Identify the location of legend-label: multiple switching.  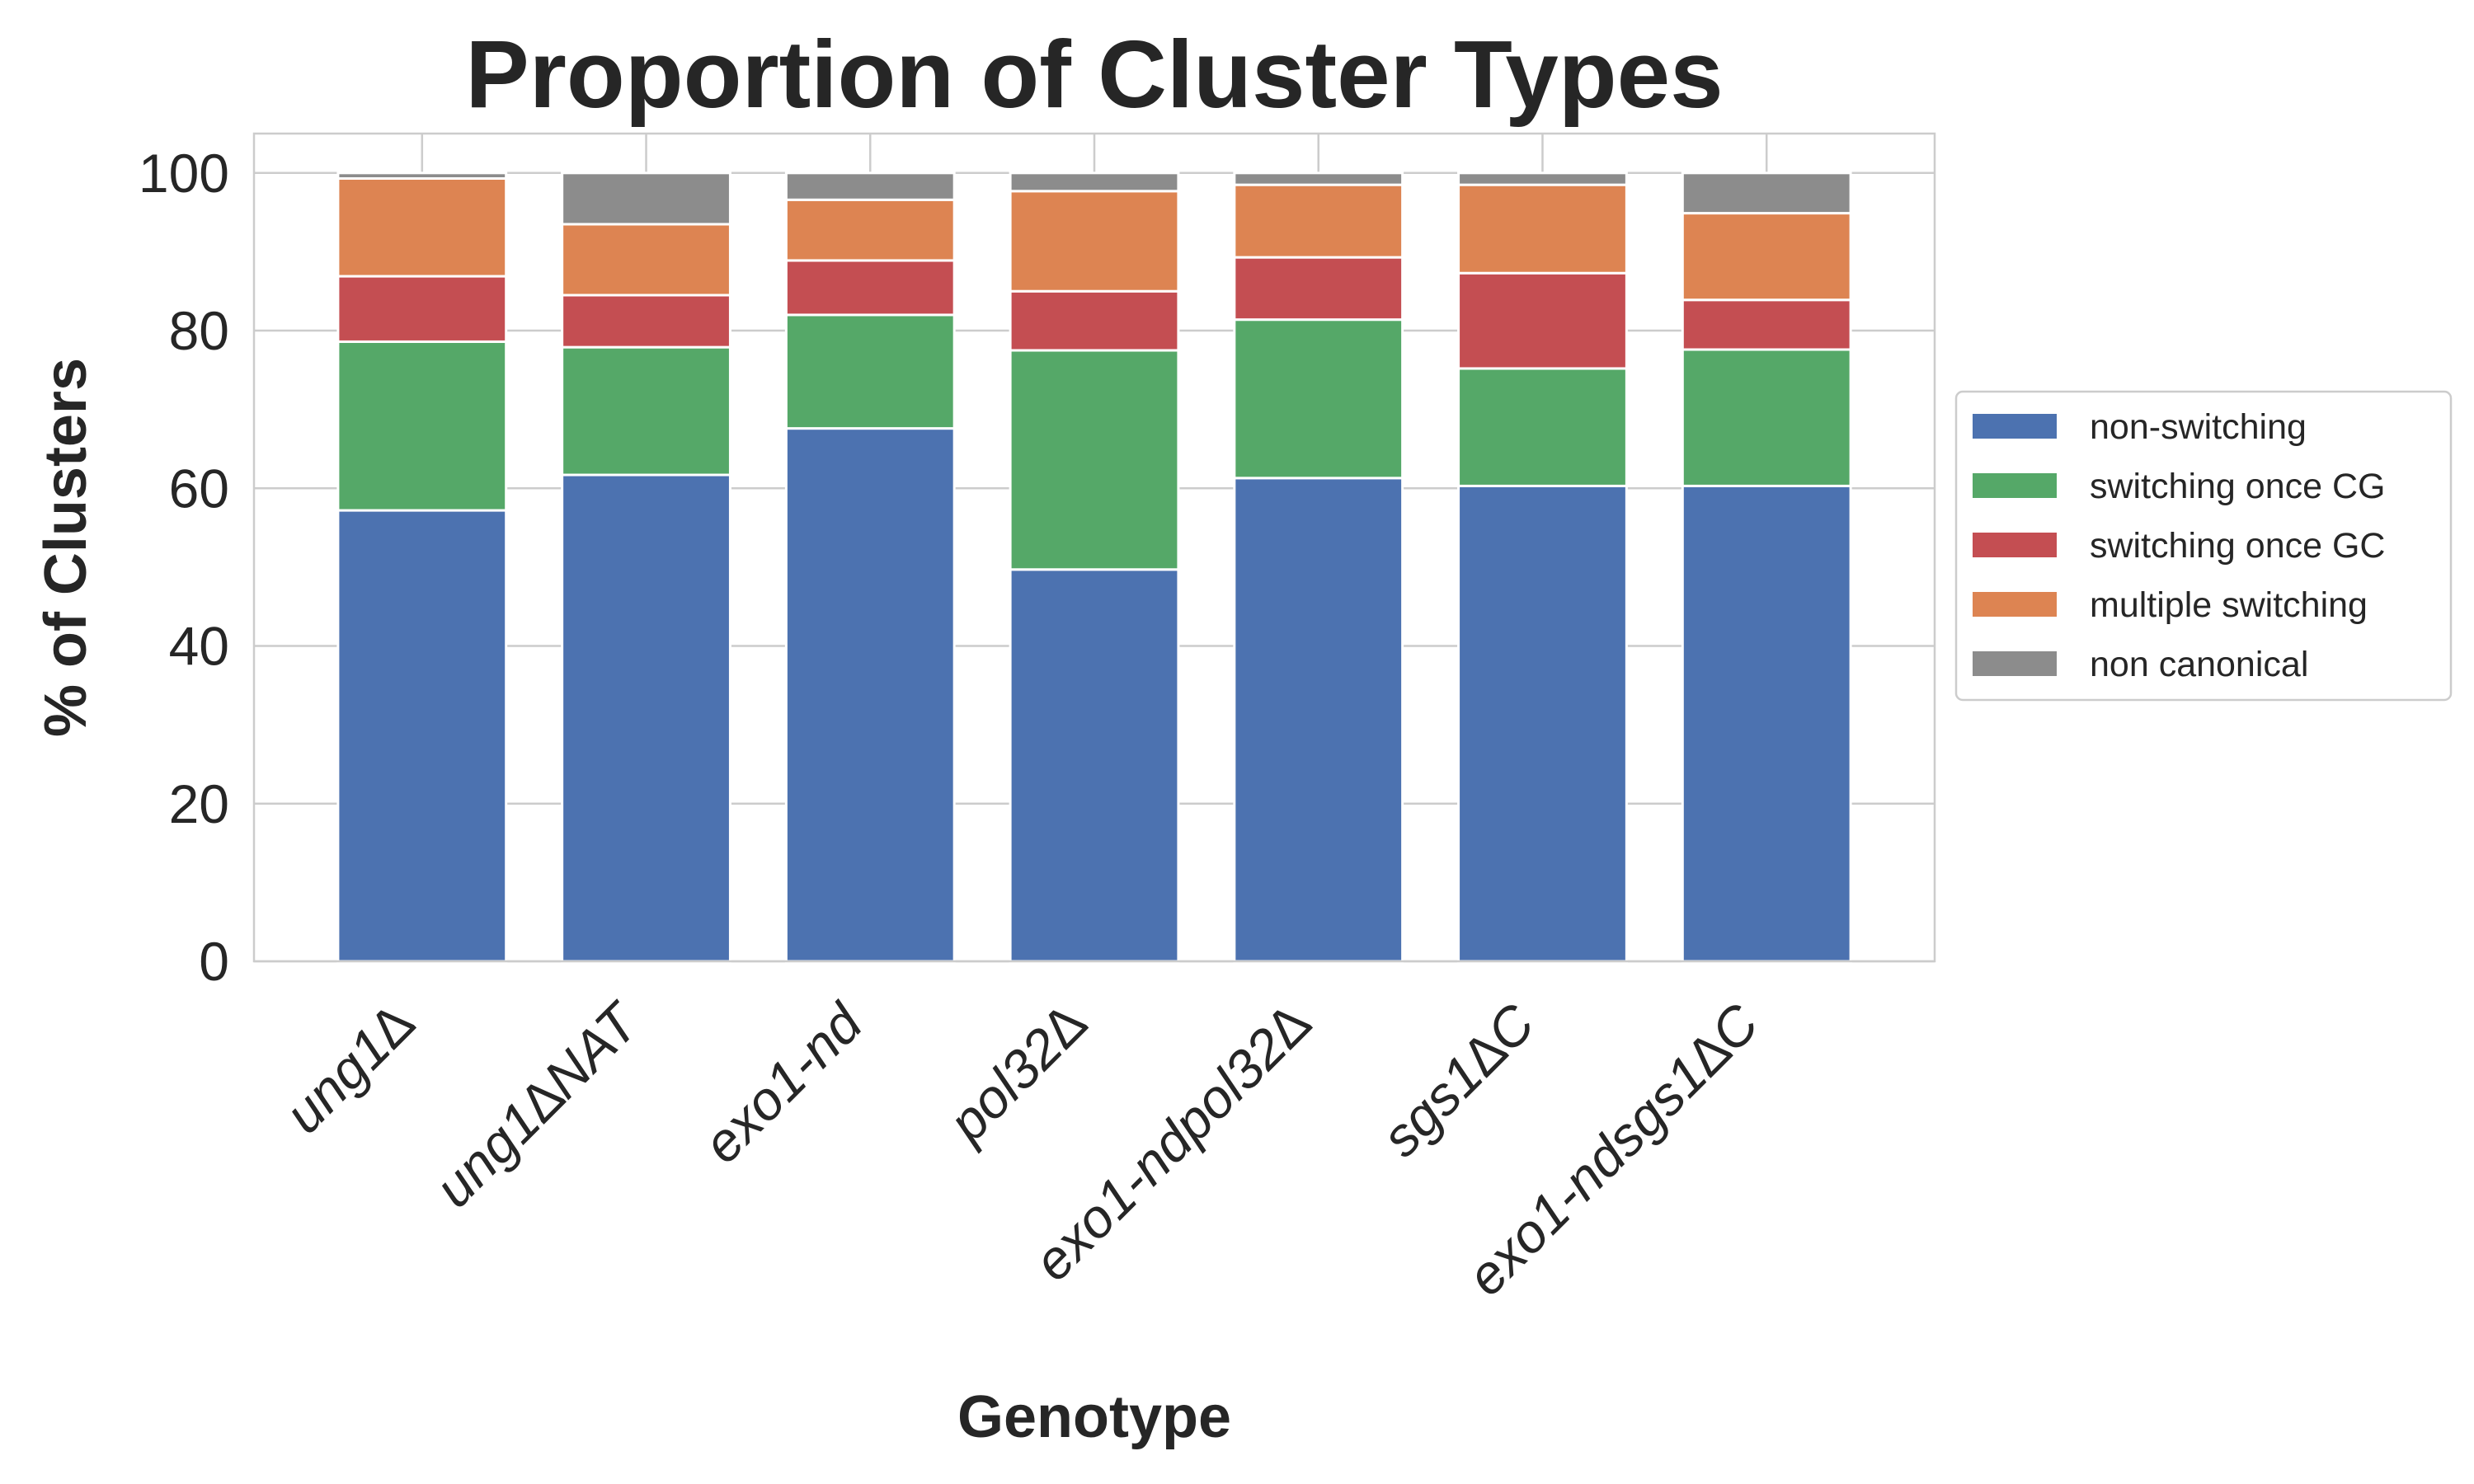
(2229, 605).